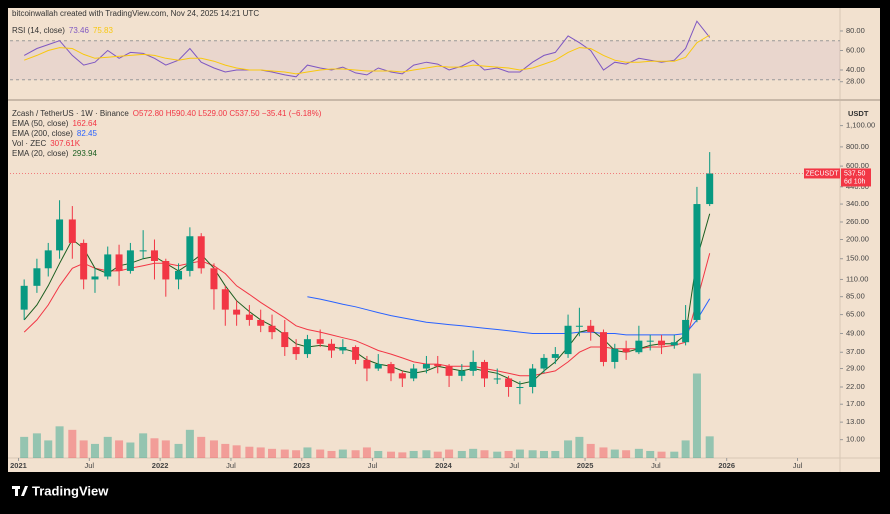 Image resolution: width=890 pixels, height=514 pixels. Describe the element at coordinates (855, 314) in the screenshot. I see `y-tick-label: 65.00` at that location.